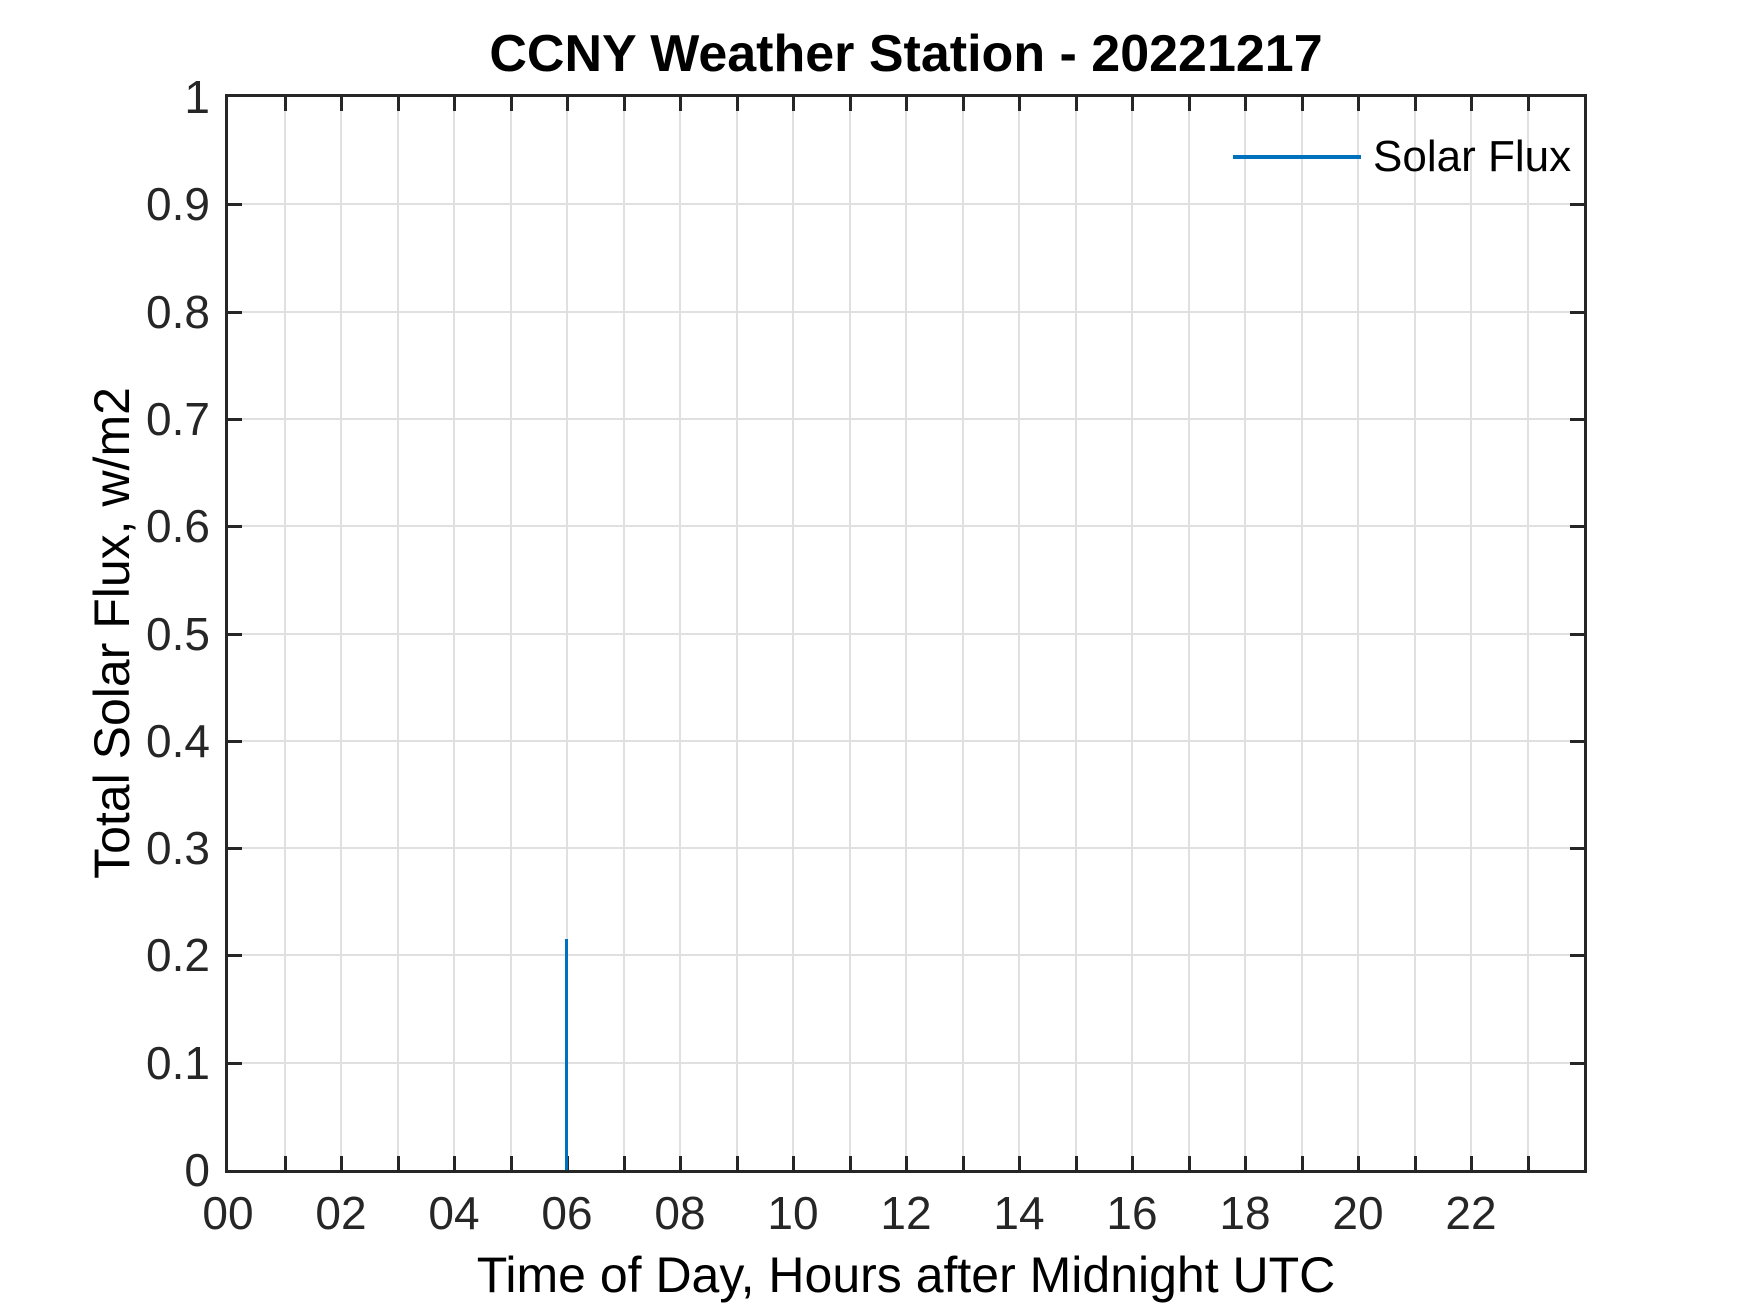  Describe the element at coordinates (1471, 1213) in the screenshot. I see `x-tick-label: 22` at that location.